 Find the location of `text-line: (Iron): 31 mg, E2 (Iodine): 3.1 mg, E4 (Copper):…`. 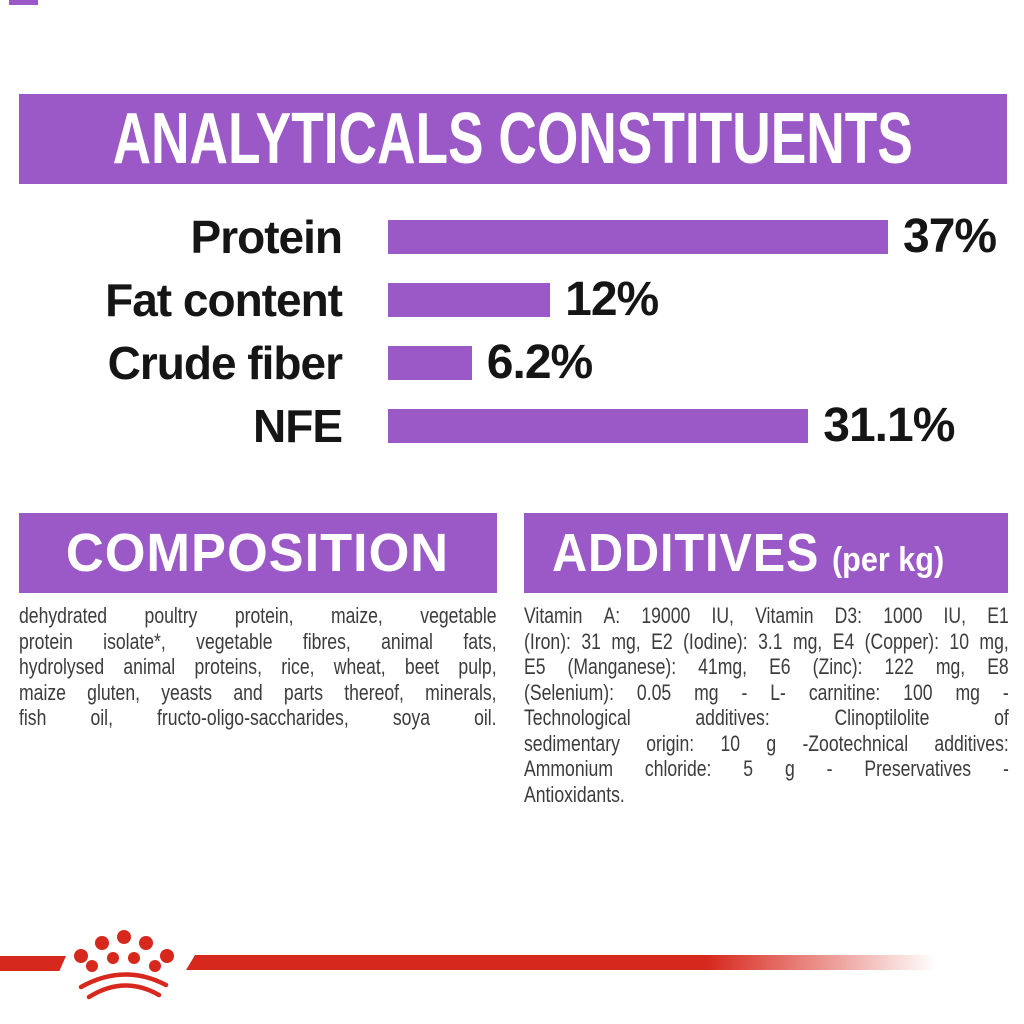

text-line: (Iron): 31 mg, E2 (Iodine): 3.1 mg, E4 (Copper):… is located at coordinates (766, 641).